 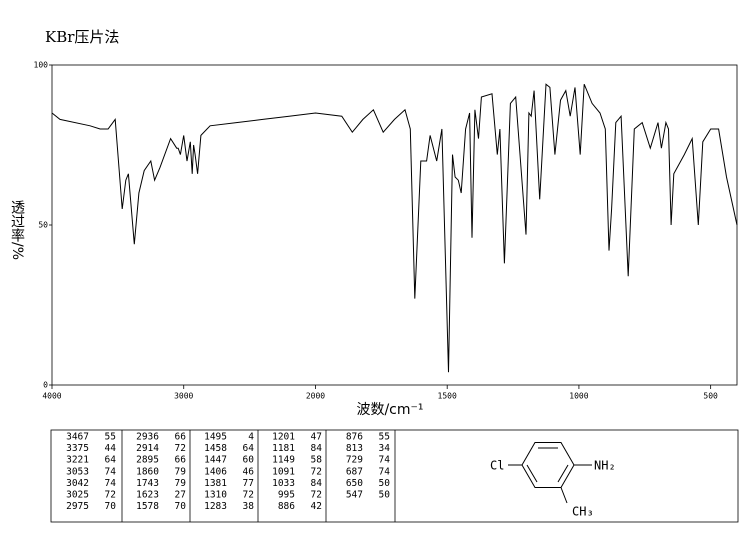 I want to click on peak-transmittance: 27, so click(x=180, y=495).